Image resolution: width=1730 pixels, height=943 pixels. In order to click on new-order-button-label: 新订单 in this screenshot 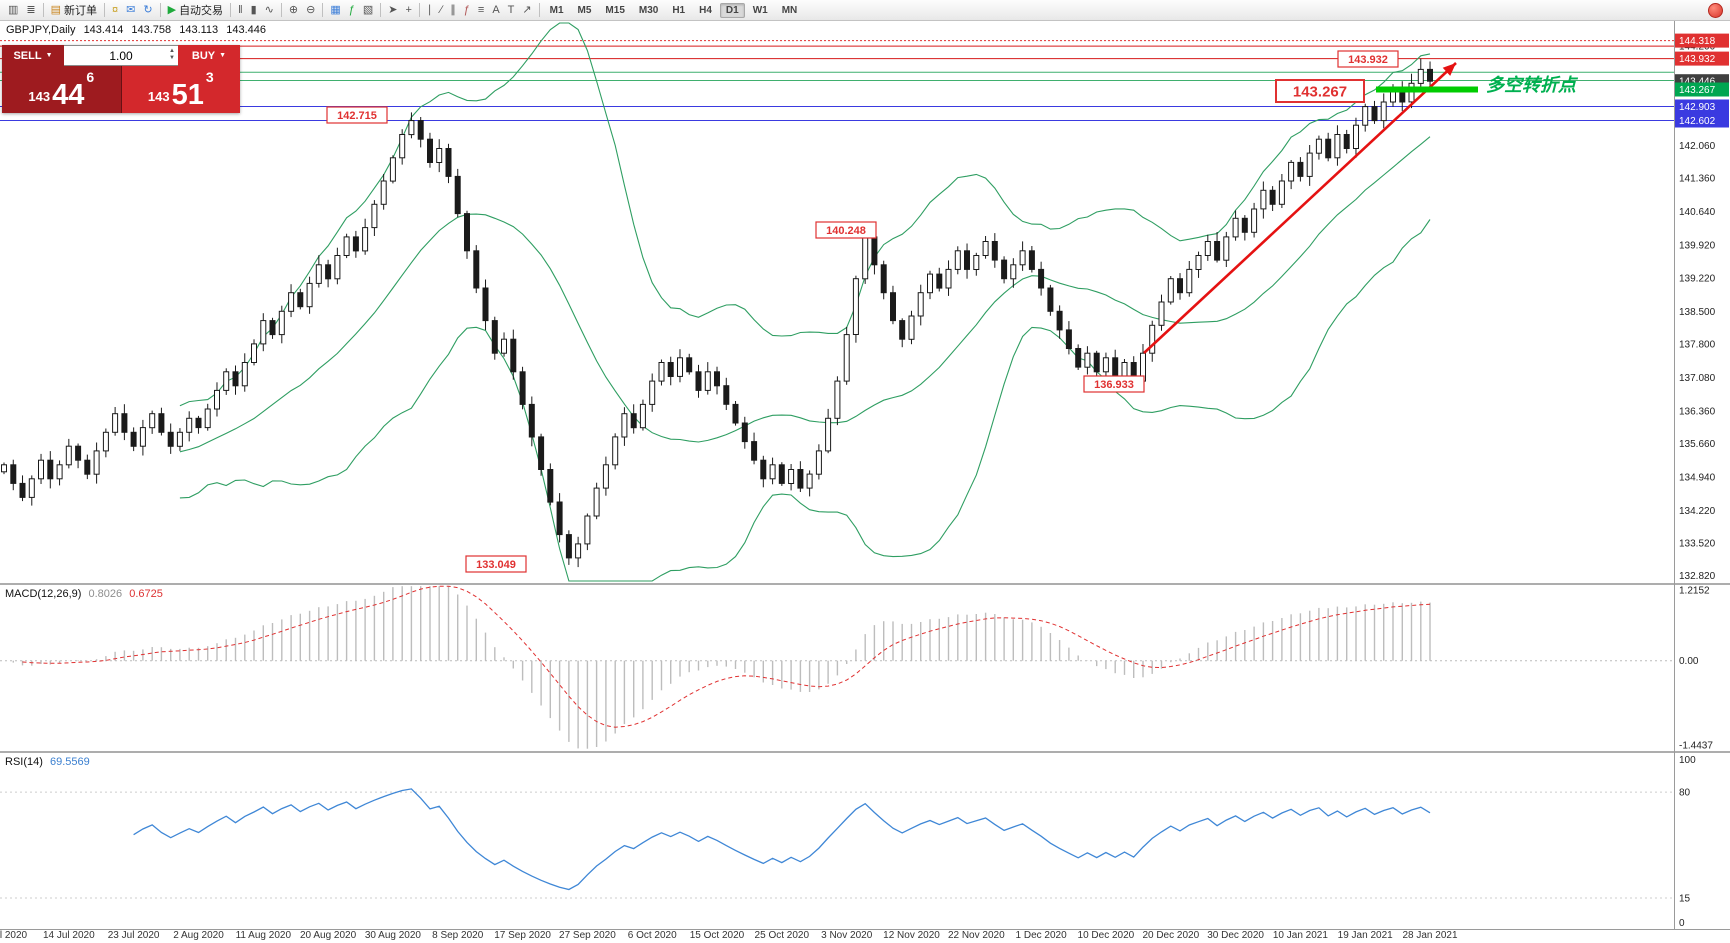, I will do `click(81, 11)`.